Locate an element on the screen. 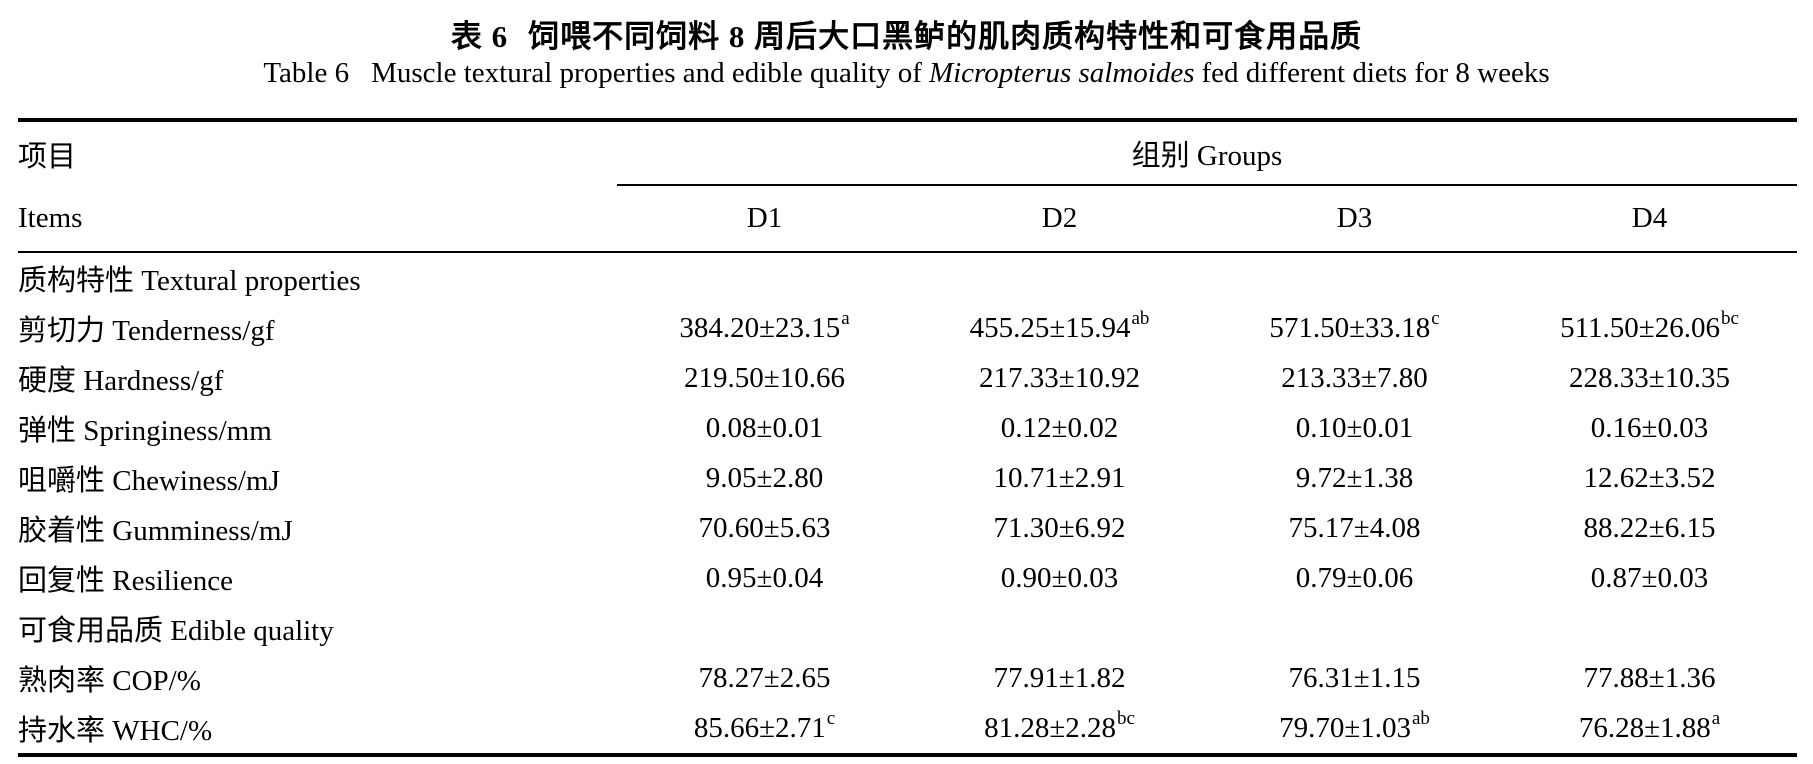 The width and height of the screenshot is (1813, 764). value-text: 77.91±1.82 is located at coordinates (1059, 677).